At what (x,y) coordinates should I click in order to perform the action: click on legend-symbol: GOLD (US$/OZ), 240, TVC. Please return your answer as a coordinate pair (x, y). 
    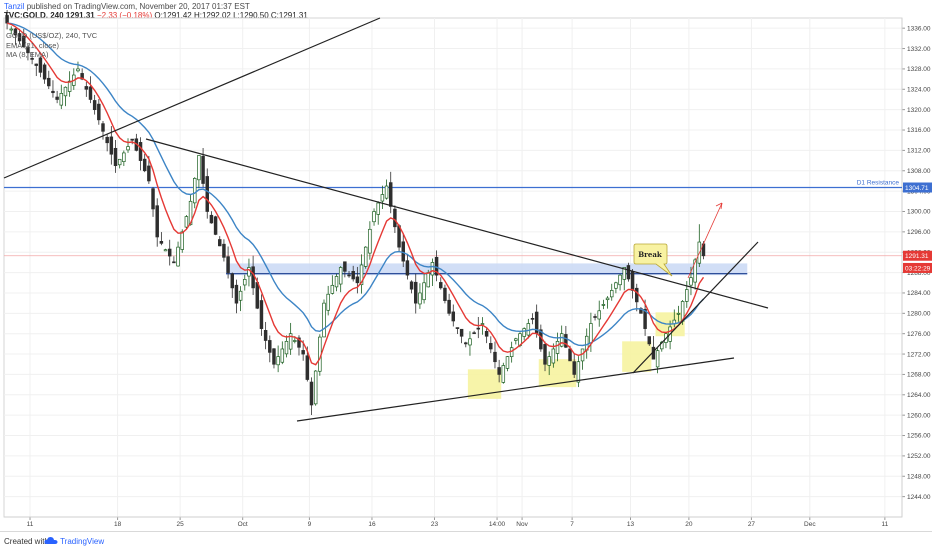
    Looking at the image, I should click on (52, 35).